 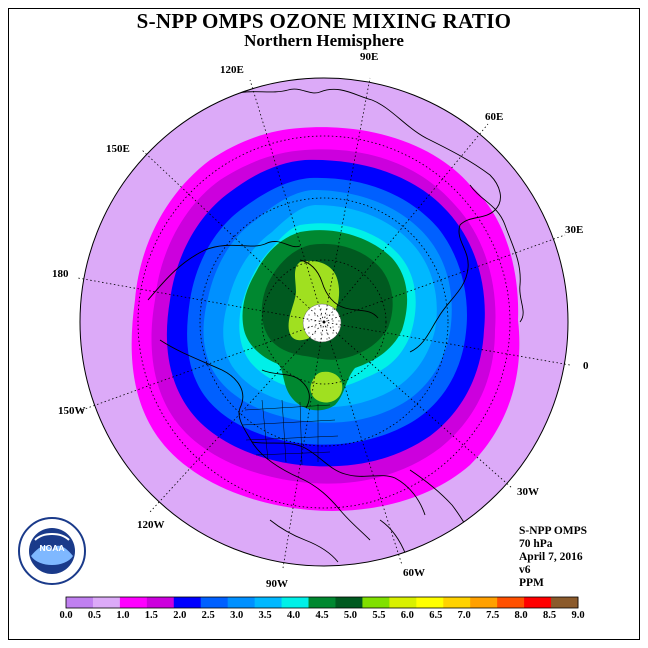 What do you see at coordinates (521, 615) in the screenshot?
I see `colorbar-tick-label: 8.0` at bounding box center [521, 615].